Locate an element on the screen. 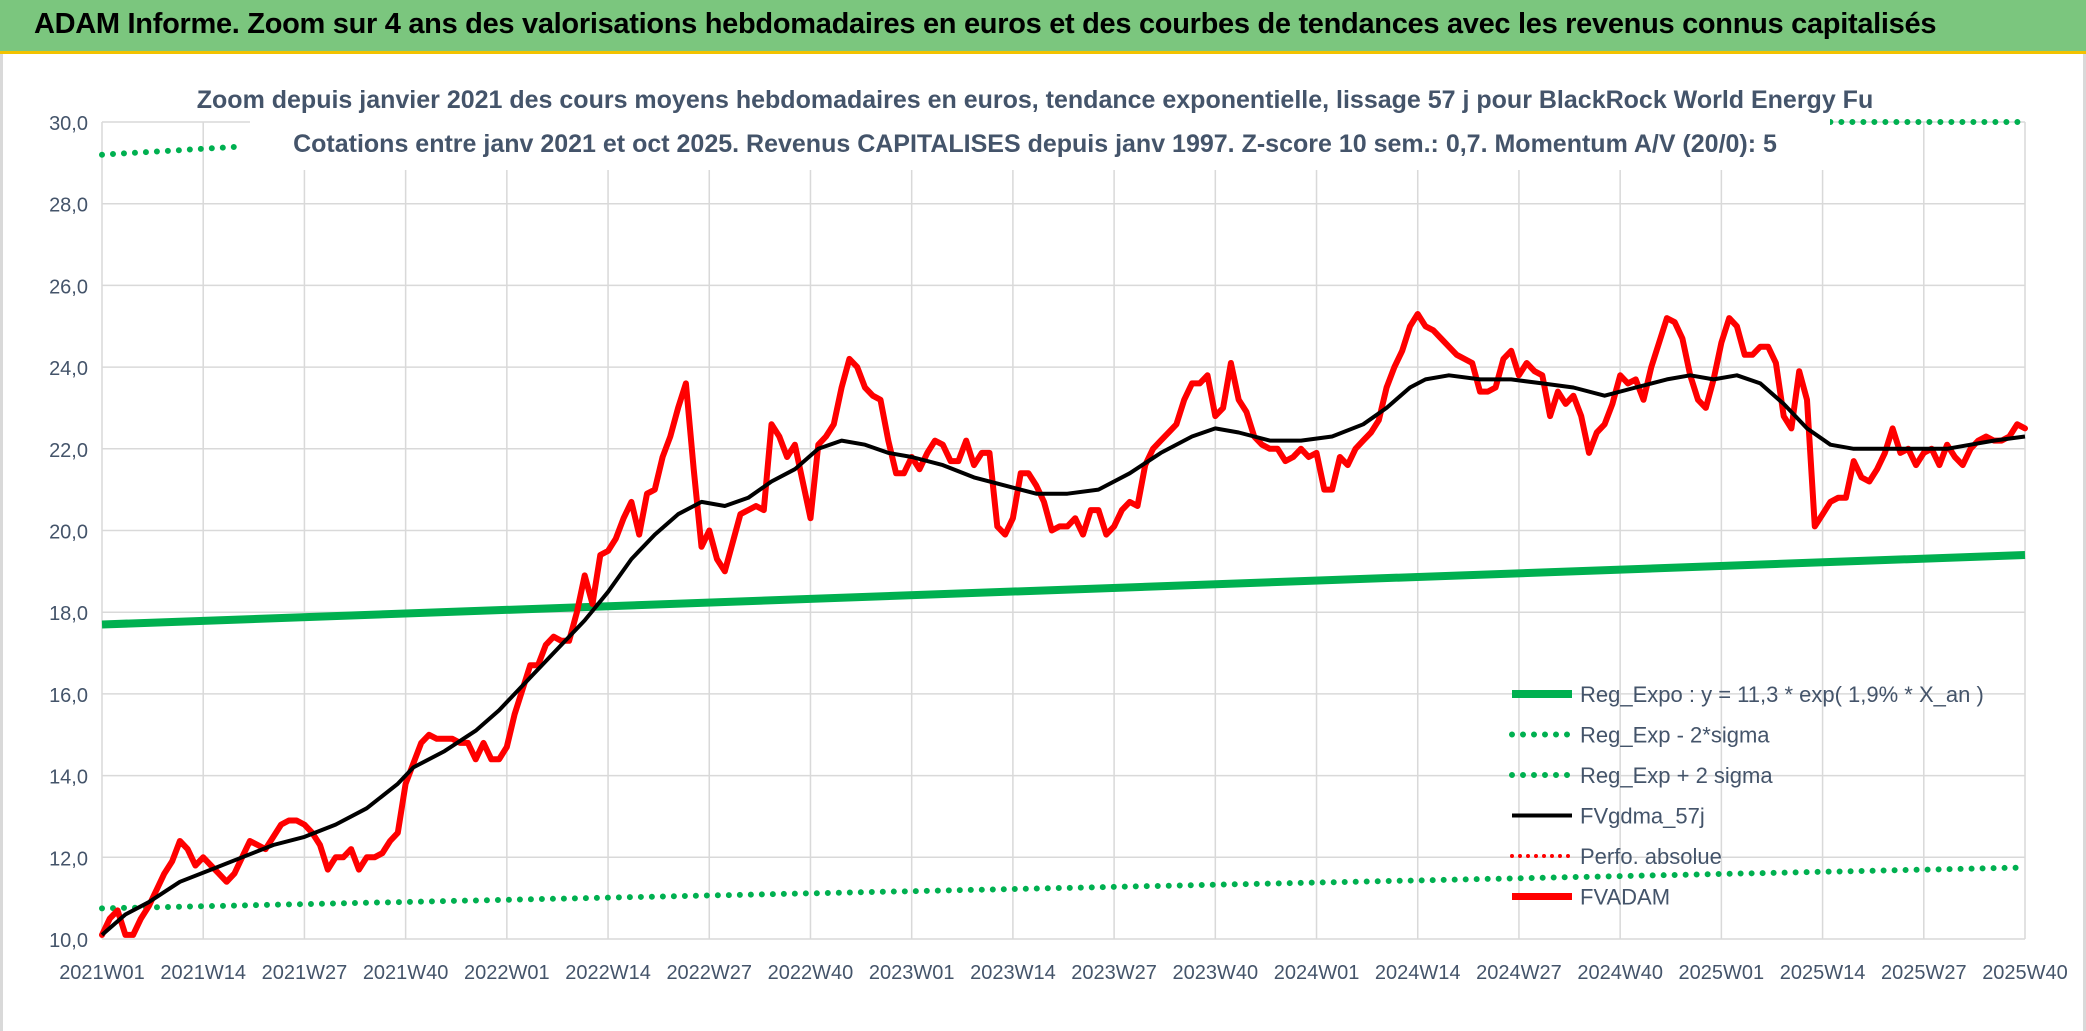 Image resolution: width=2086 pixels, height=1031 pixels. y-tick-label: 14,0 is located at coordinates (68, 778).